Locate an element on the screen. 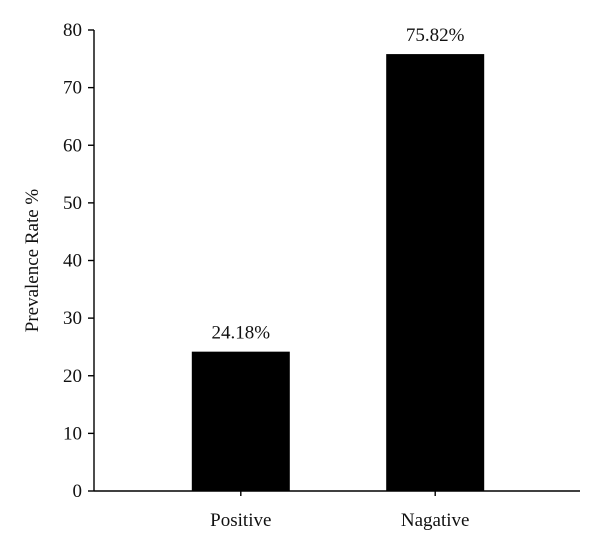 Image resolution: width=600 pixels, height=554 pixels. y-tick-label: 30 is located at coordinates (72, 318).